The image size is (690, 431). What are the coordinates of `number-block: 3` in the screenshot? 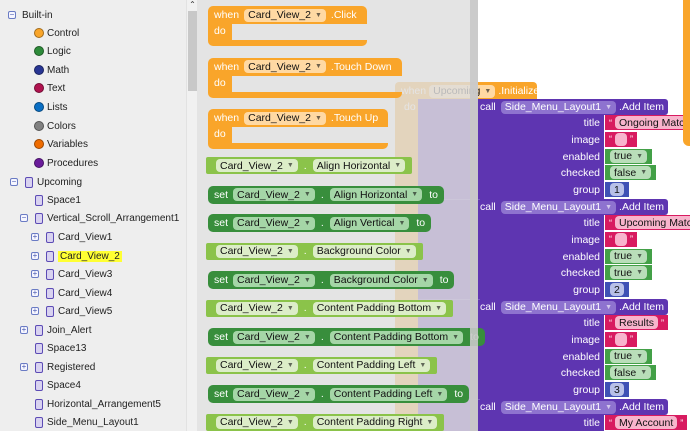 It's located at (617, 390).